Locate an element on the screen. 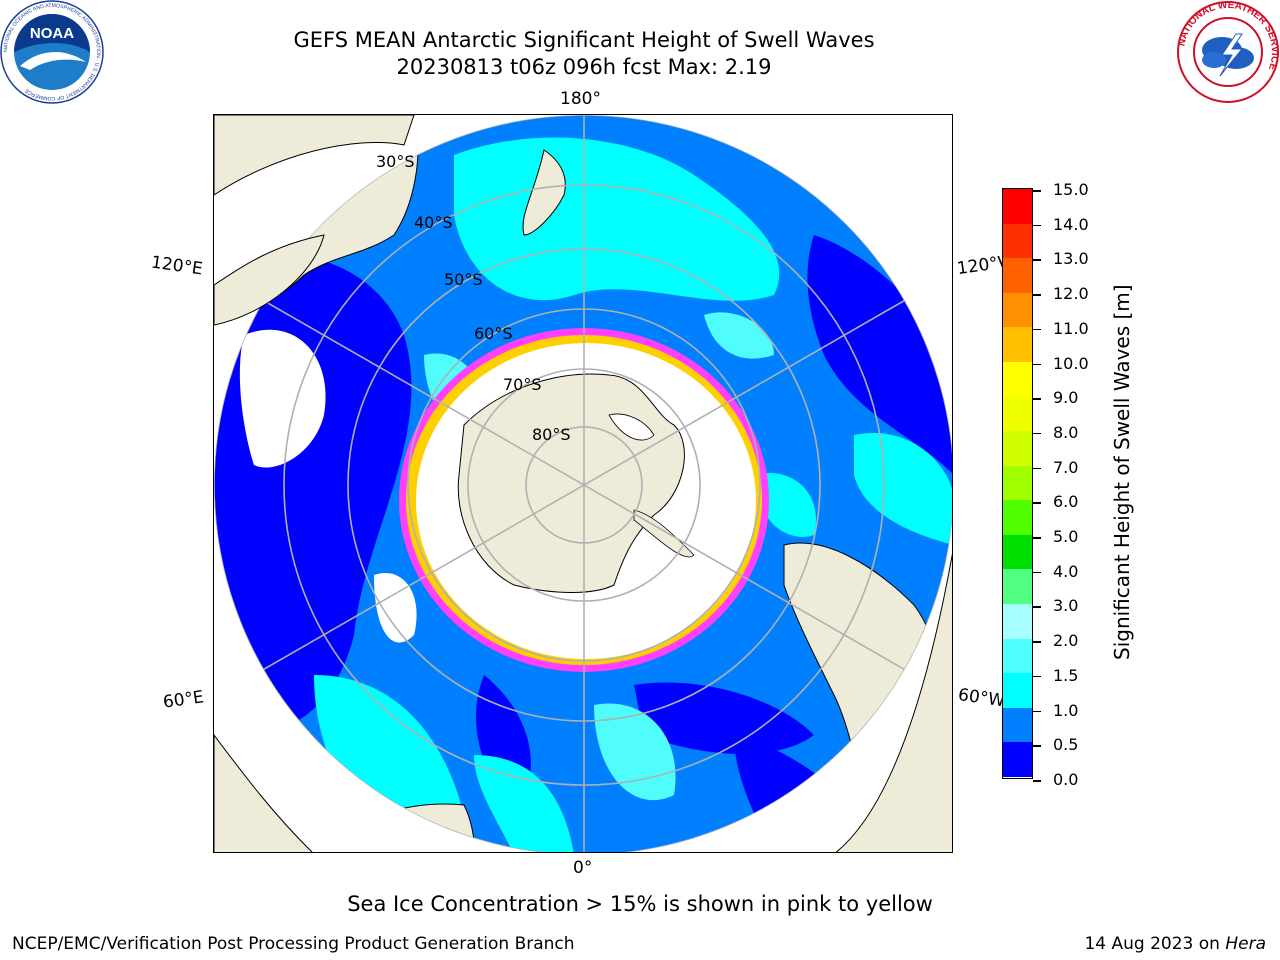 This screenshot has width=1280, height=960. lat-label-60s: 60°S is located at coordinates (493, 333).